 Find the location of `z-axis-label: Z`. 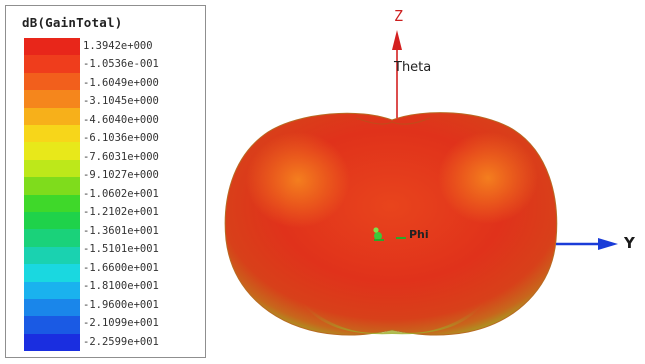

z-axis-label: Z is located at coordinates (399, 16).